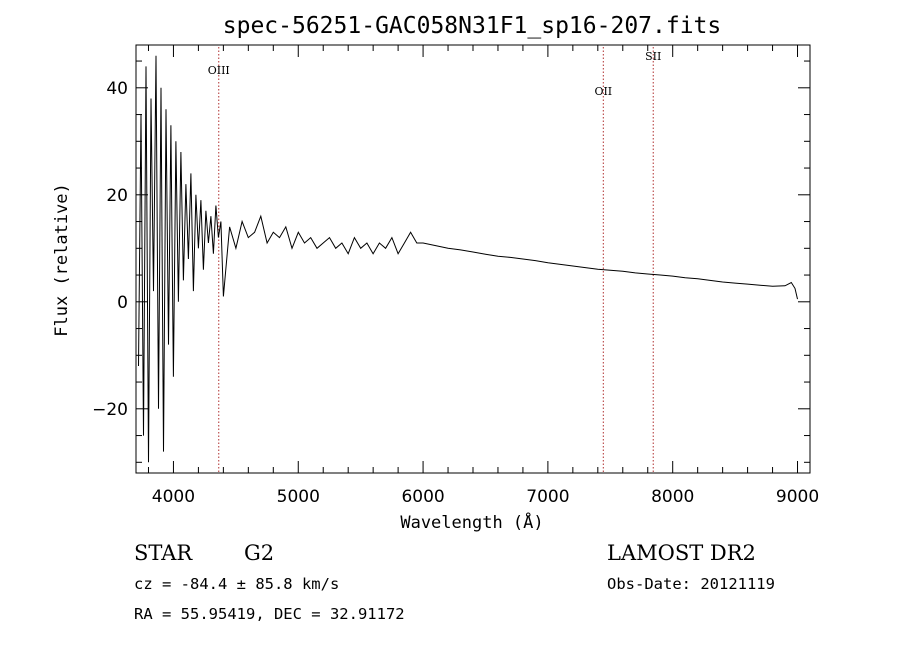 Image resolution: width=900 pixels, height=649 pixels. What do you see at coordinates (797, 497) in the screenshot?
I see `x-tick-label: 9000` at bounding box center [797, 497].